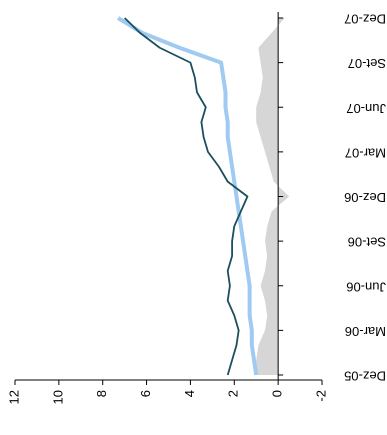 This screenshot has width=387, height=435. What do you see at coordinates (366, 108) in the screenshot?
I see `x-tick-label: Jun-07` at bounding box center [366, 108].